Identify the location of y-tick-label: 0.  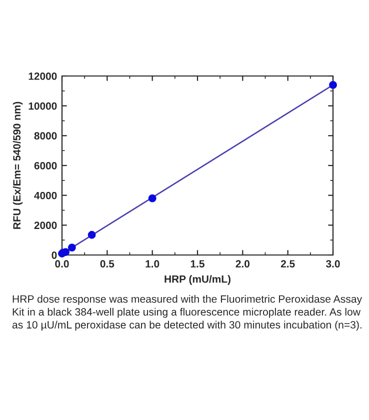
(54, 255).